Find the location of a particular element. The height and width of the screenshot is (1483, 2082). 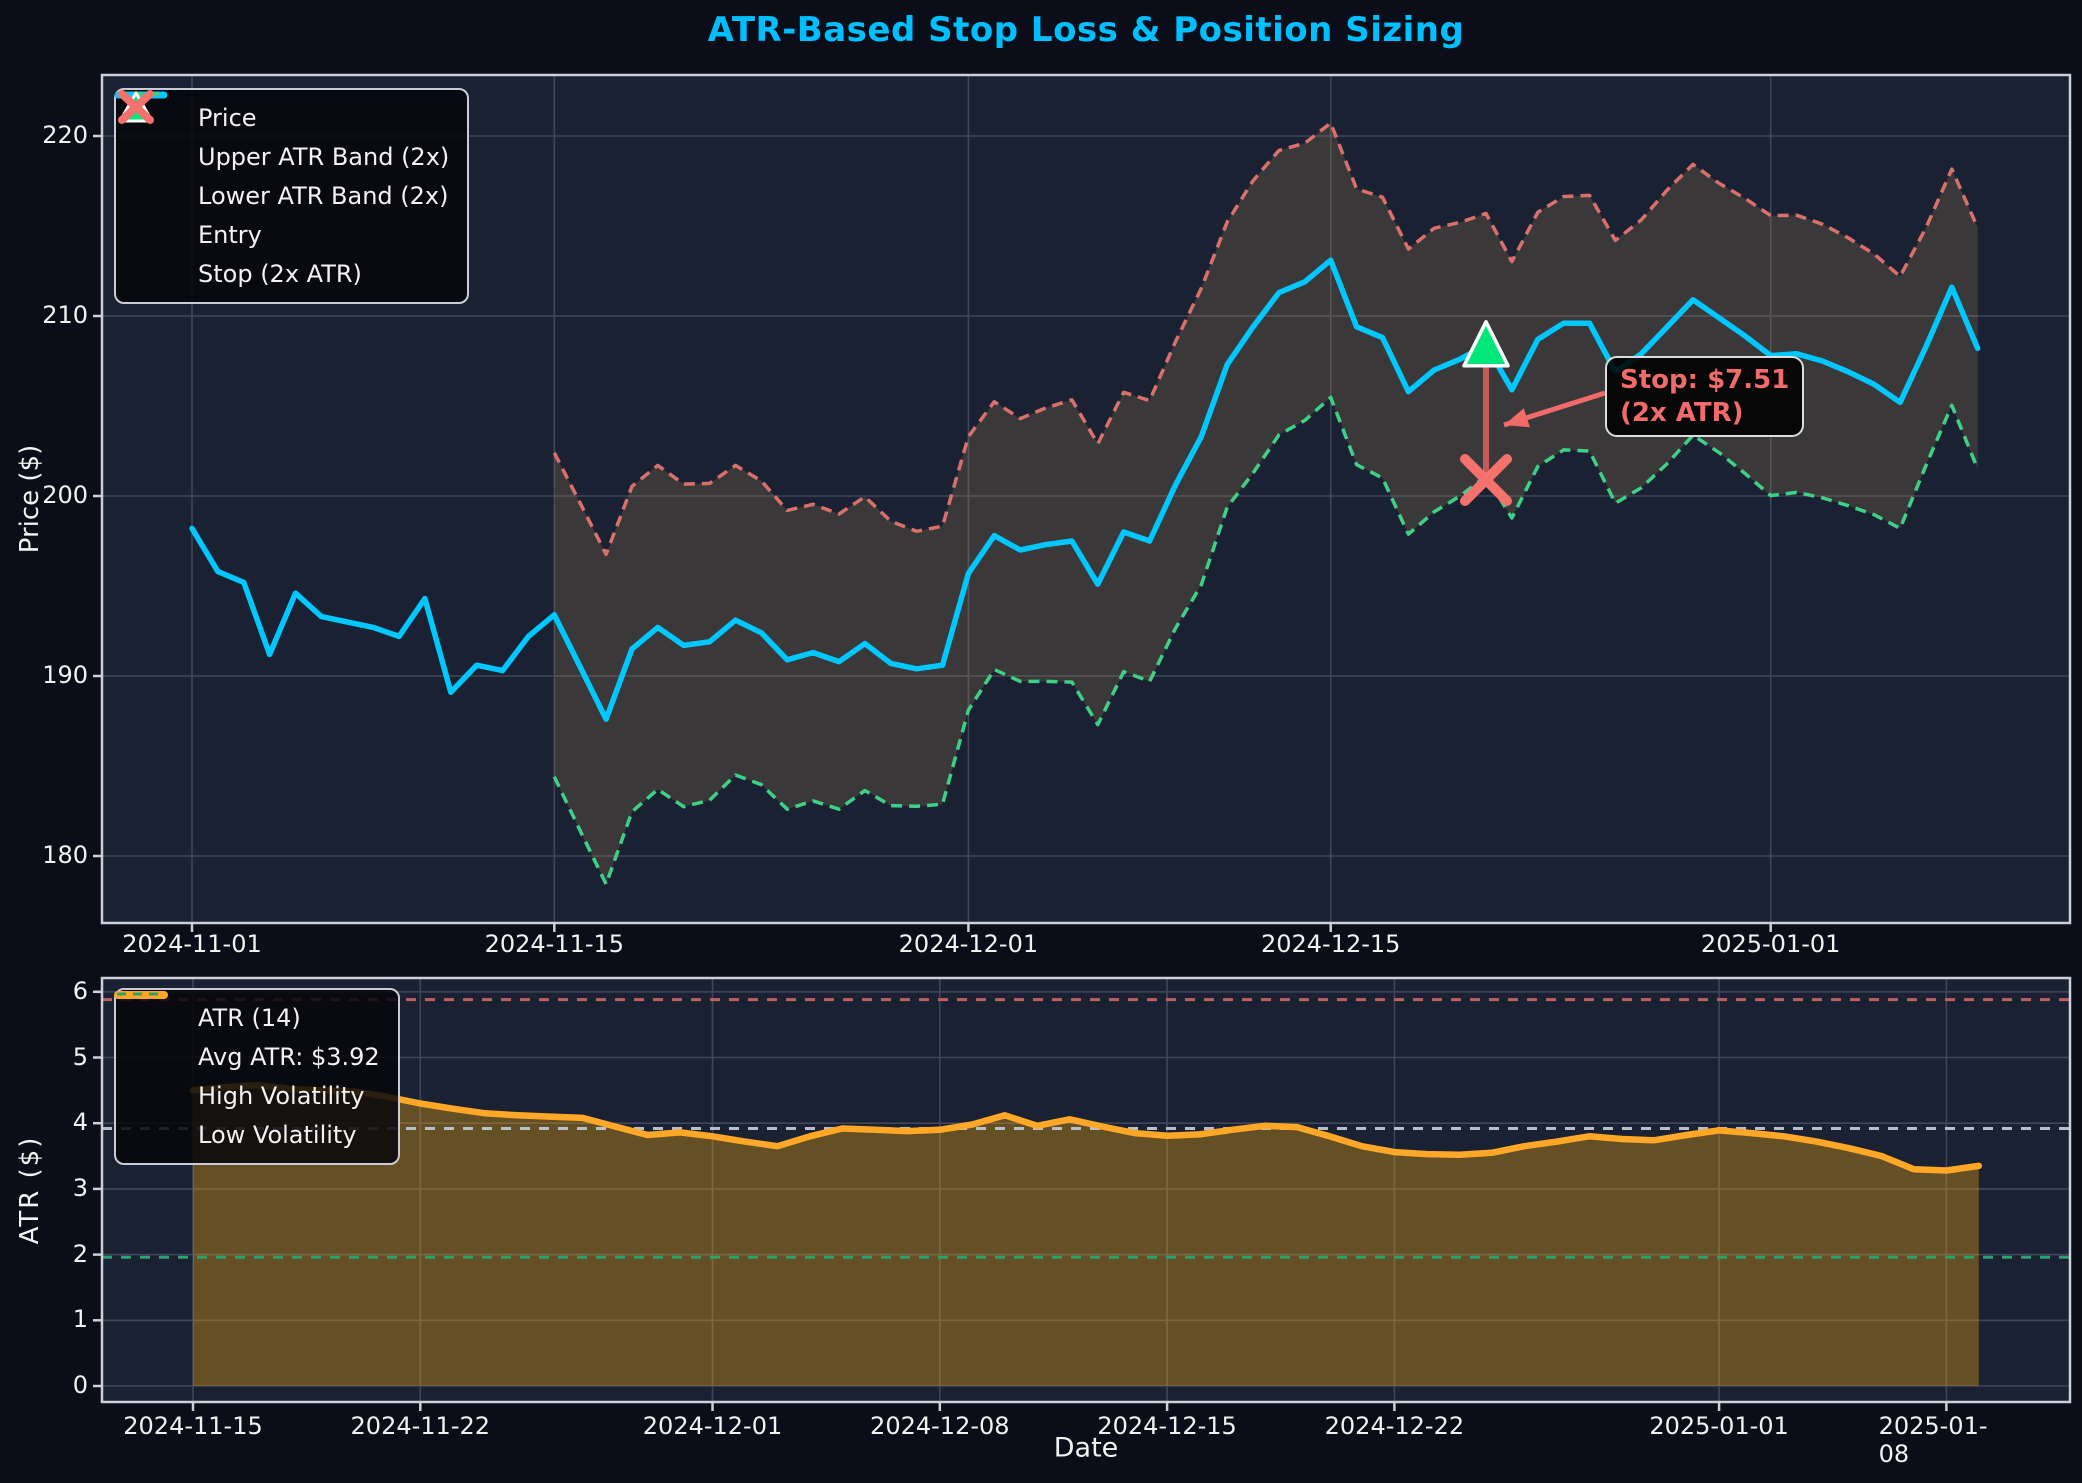

atr-y-tick-label: 5 is located at coordinates (80, 1056).